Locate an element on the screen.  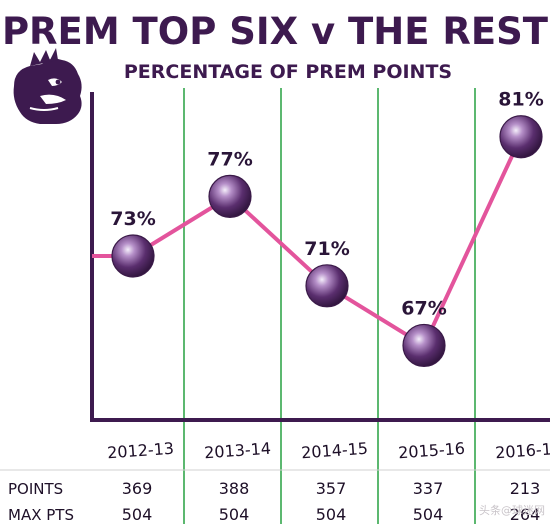
chart-subtitle: PERCENTAGE OF PREM POINTS is located at coordinates (288, 72).